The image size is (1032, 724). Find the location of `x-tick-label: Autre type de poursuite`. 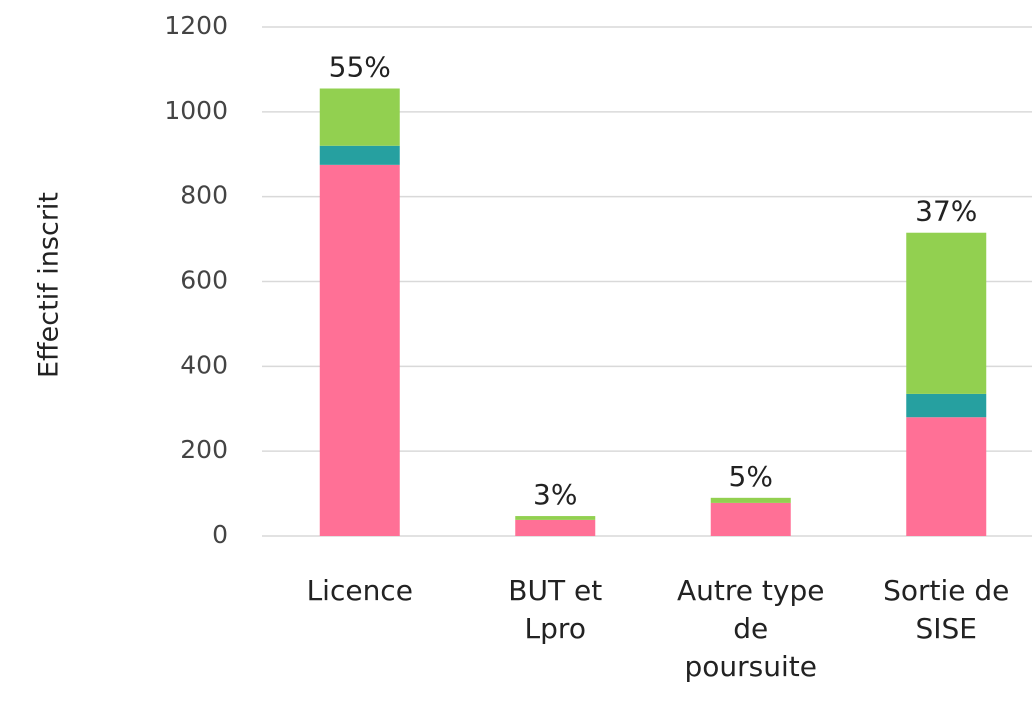

x-tick-label: Autre type de poursuite is located at coordinates (750, 628).